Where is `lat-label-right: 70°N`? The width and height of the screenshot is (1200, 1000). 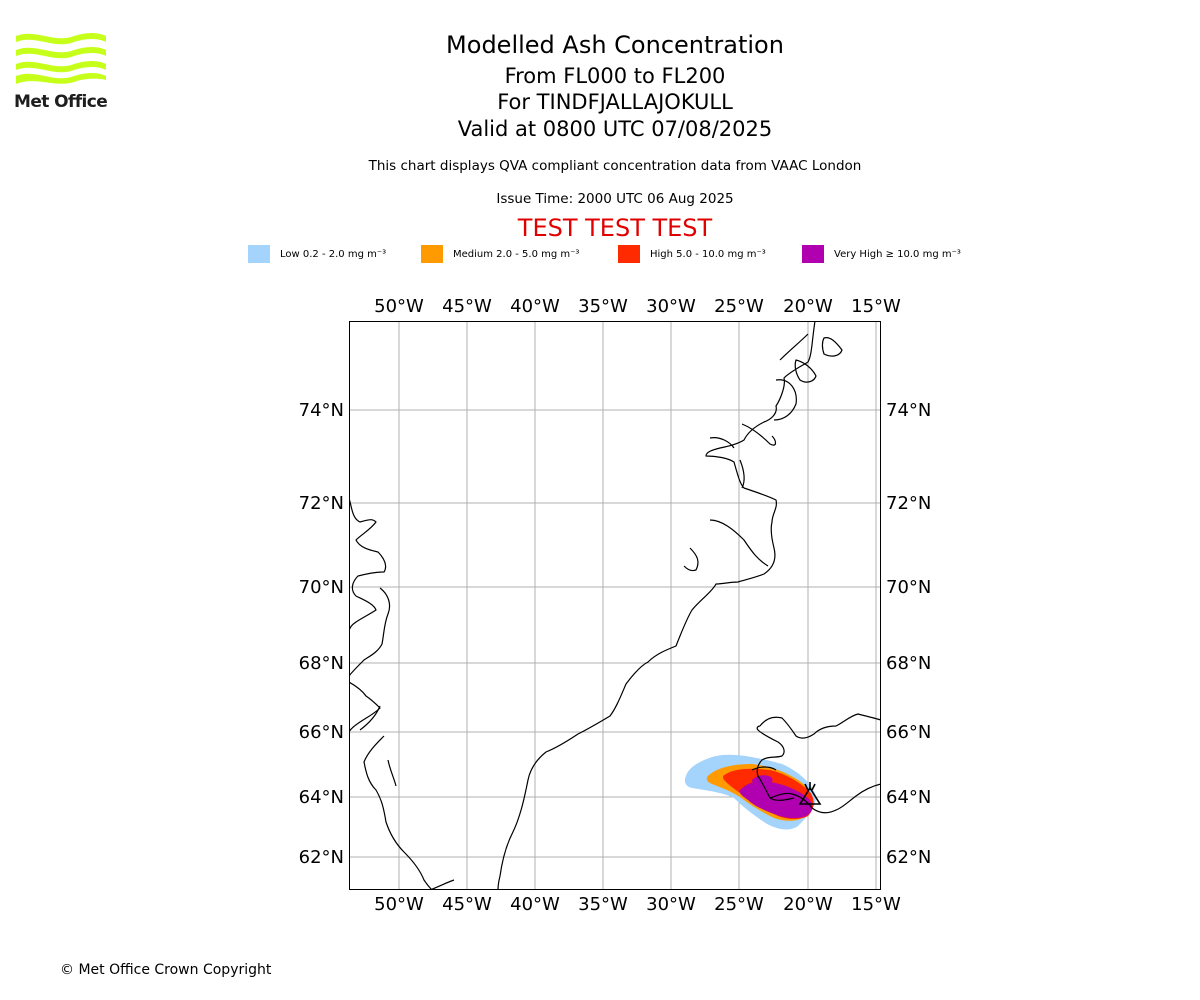
lat-label-right: 70°N is located at coordinates (908, 587).